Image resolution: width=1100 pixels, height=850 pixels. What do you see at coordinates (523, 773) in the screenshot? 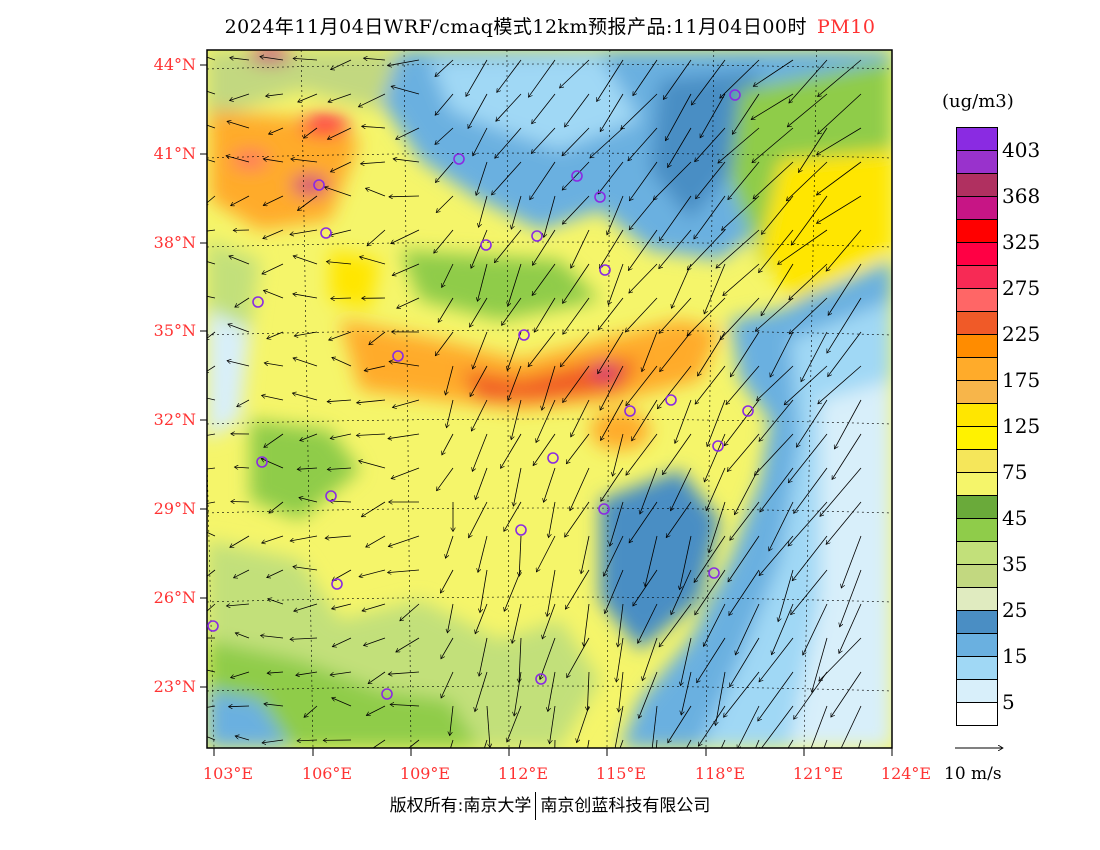
I see `lon-label: 112°E` at bounding box center [523, 773].